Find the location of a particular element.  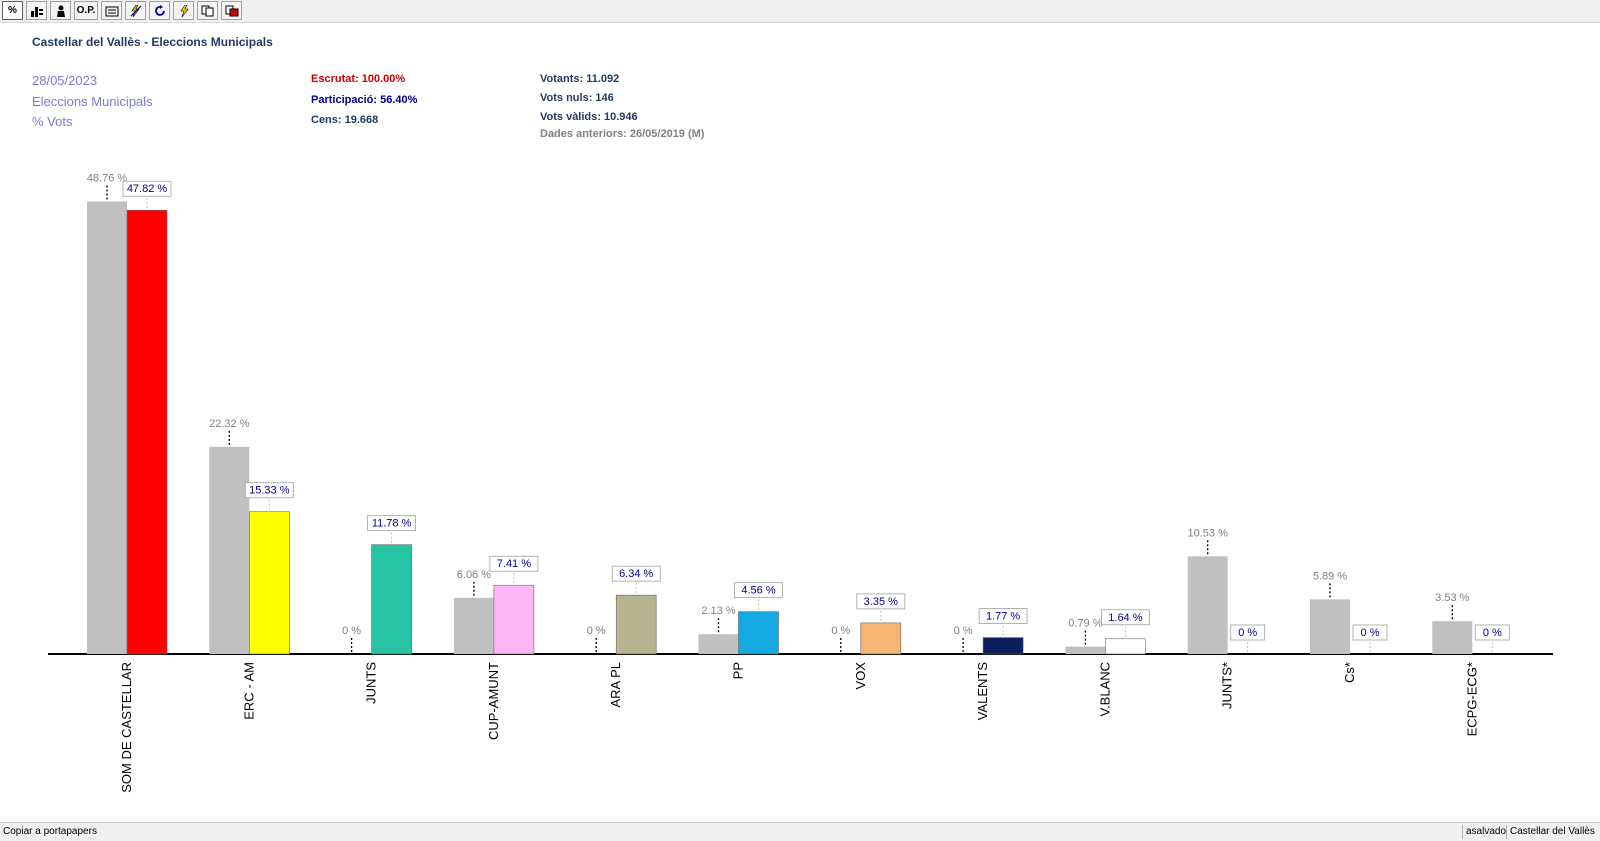

election-date: 28/05/2023 is located at coordinates (65, 80).